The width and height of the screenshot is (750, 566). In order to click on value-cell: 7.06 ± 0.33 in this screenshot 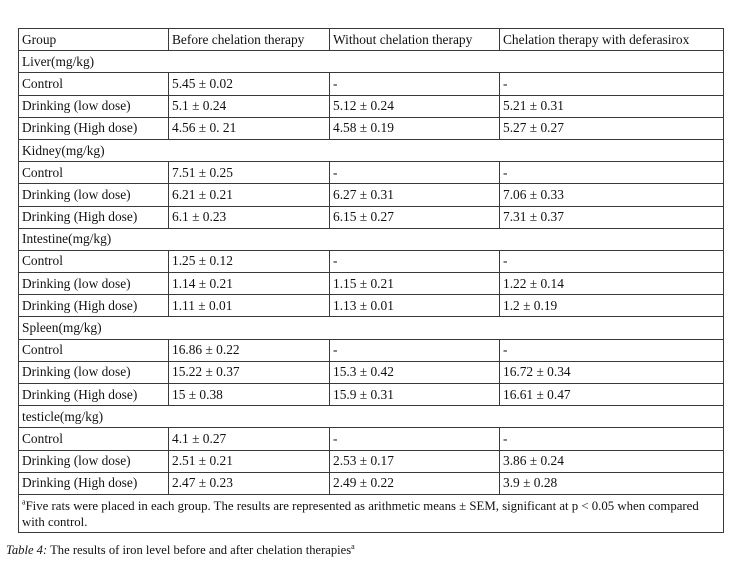, I will do `click(611, 195)`.